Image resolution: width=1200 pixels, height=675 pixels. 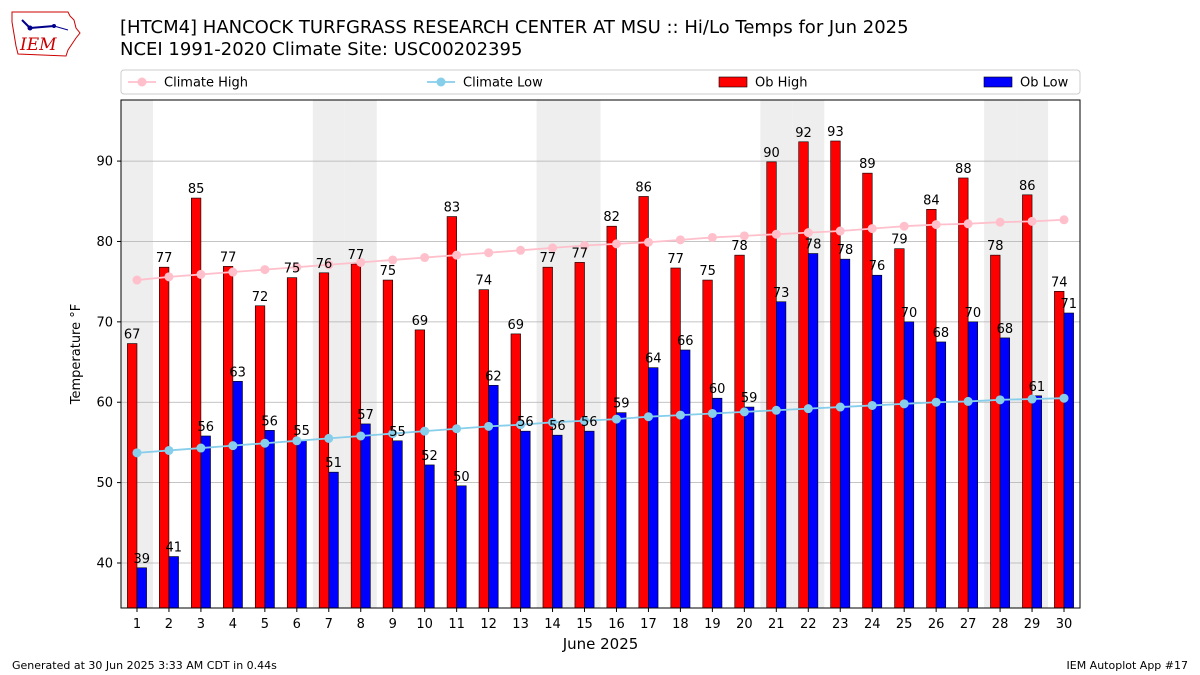 I want to click on x-tick-label-6: 6, so click(x=297, y=624).